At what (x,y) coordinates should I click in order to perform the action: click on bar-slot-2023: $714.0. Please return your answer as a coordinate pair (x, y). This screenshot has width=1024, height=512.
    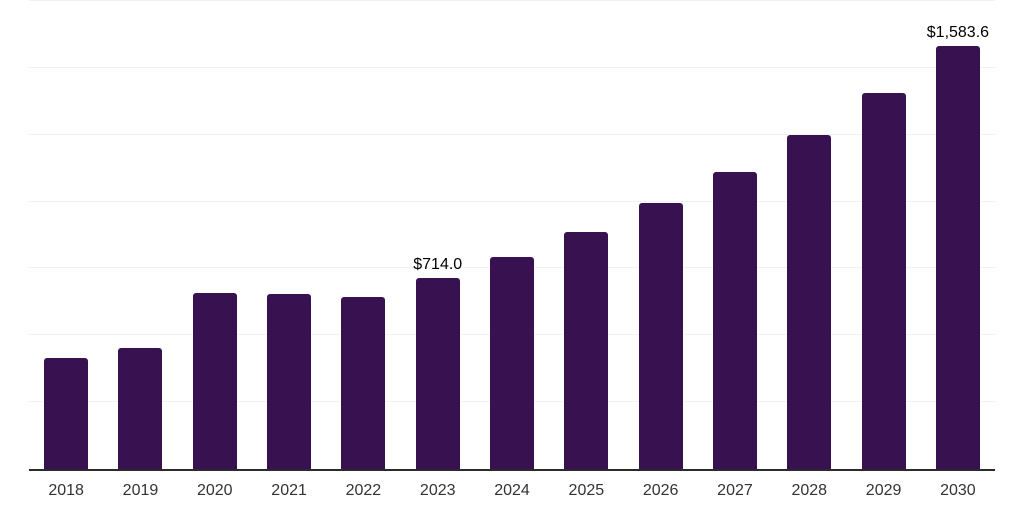
    Looking at the image, I should click on (438, 234).